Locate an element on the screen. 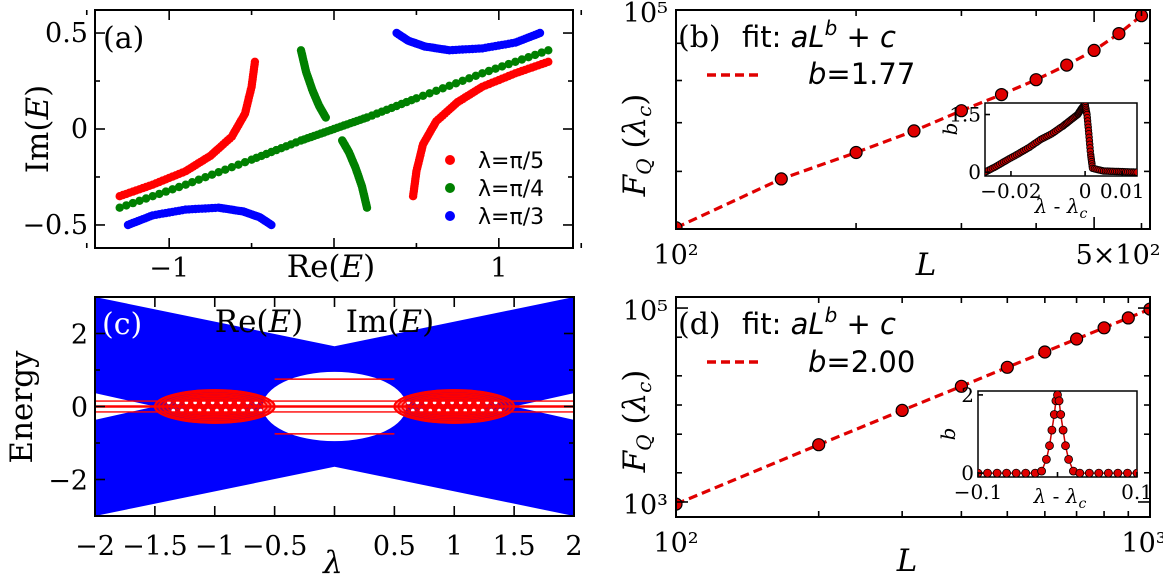 This screenshot has width=1163, height=580. panel-b-xlabel: L is located at coordinates (926, 265).